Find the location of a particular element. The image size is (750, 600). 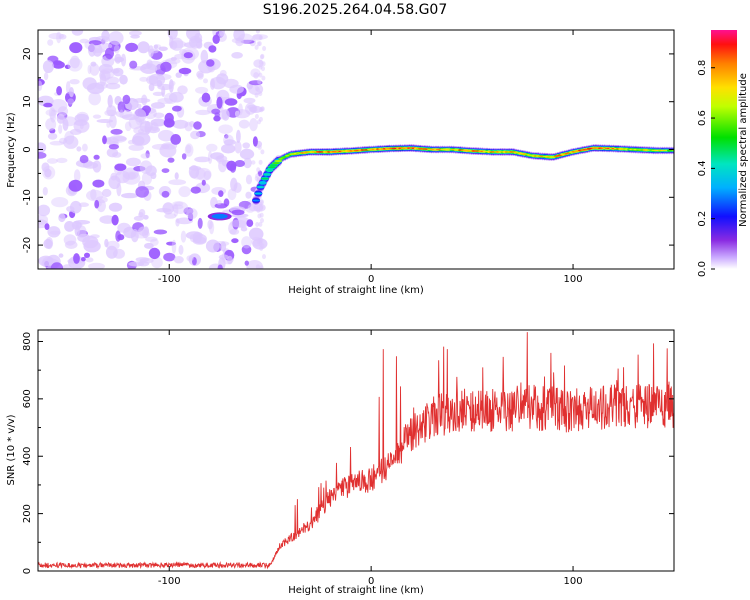

colorbar-label: Normalized spectral amplitude is located at coordinates (743, 150).